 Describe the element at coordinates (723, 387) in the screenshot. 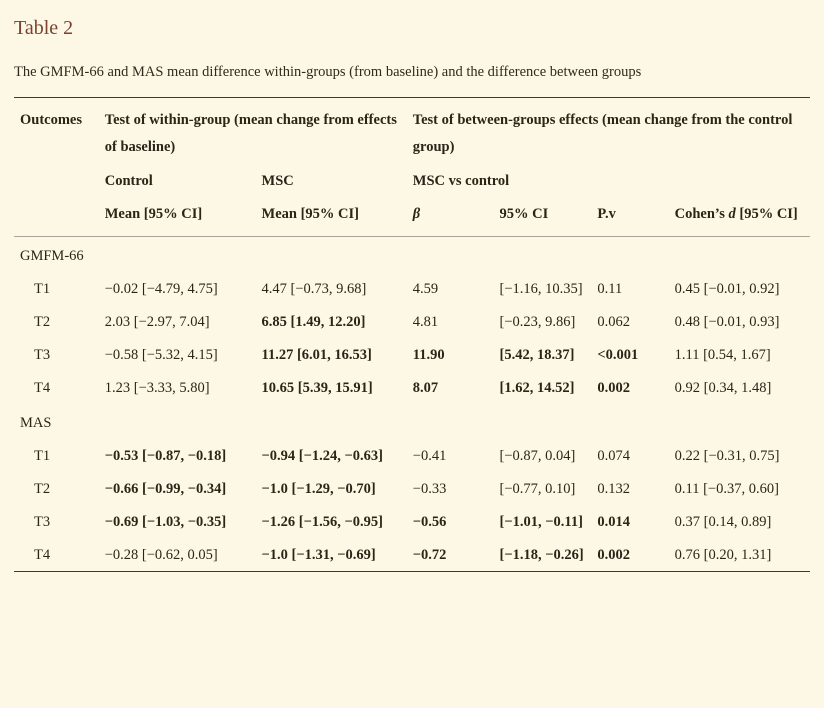

I see `cell-cohens-d: 0.92 [0.34, 1.48]` at that location.